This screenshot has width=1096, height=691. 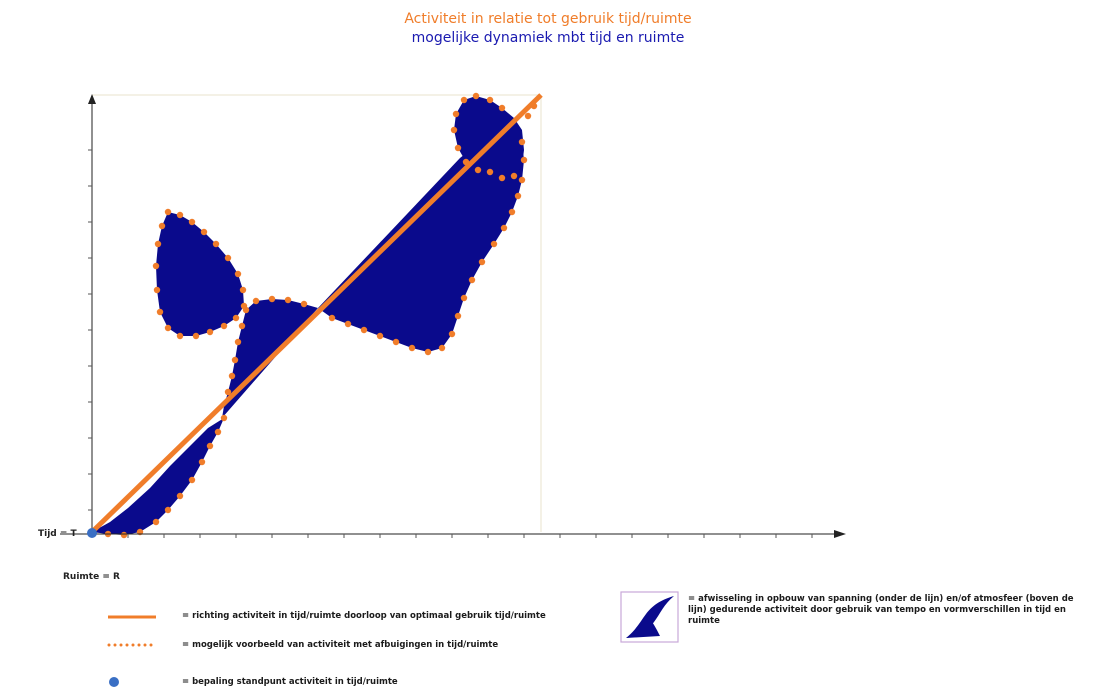 I want to click on legend-wave-symbol, so click(x=650, y=617).